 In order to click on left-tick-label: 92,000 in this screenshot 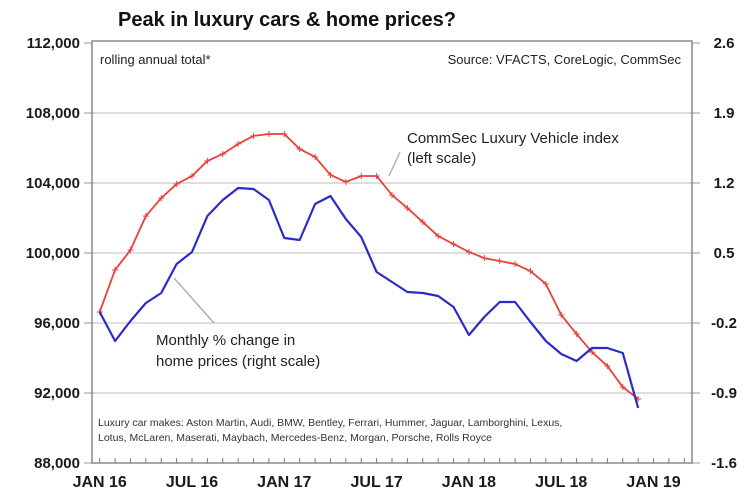, I will do `click(57, 393)`.